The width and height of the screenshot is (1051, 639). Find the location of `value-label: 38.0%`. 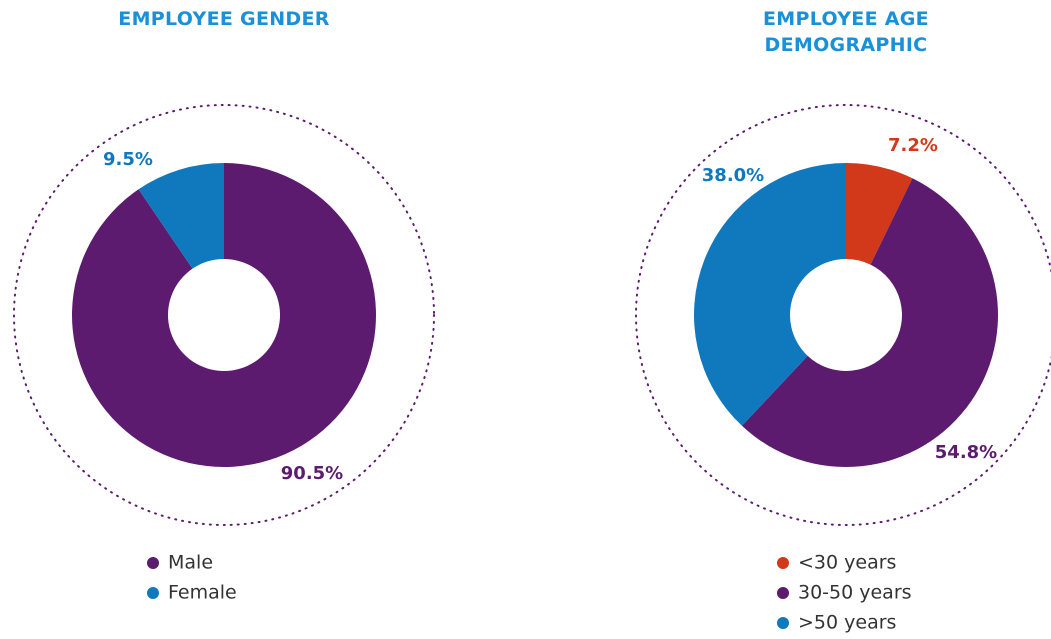

value-label: 38.0% is located at coordinates (733, 175).